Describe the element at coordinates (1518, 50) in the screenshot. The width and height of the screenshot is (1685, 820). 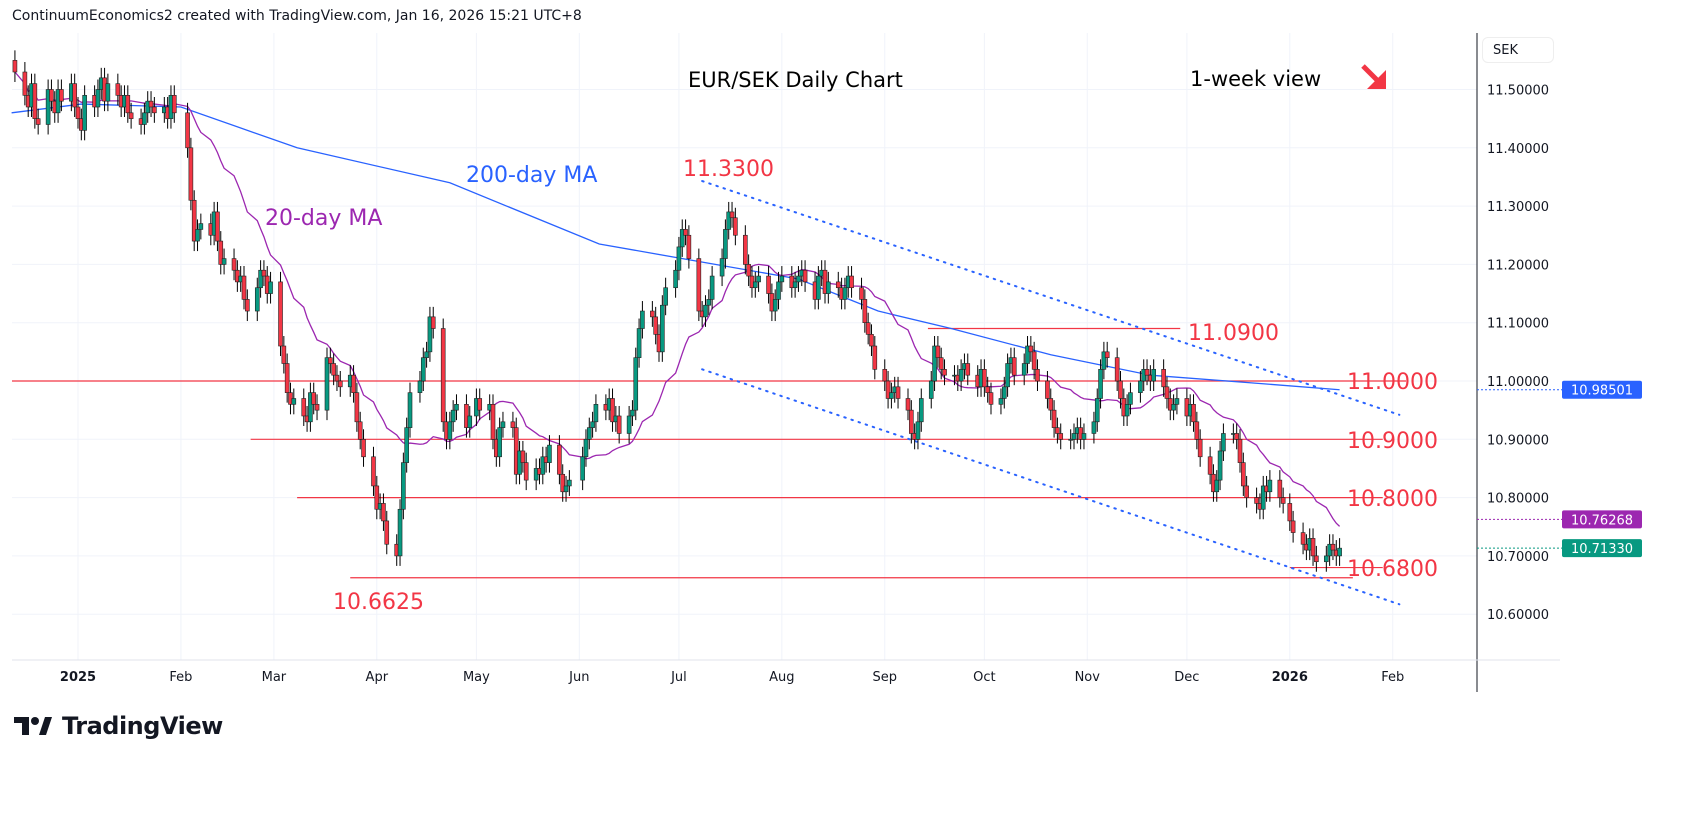
I see `currency-button: SEK` at that location.